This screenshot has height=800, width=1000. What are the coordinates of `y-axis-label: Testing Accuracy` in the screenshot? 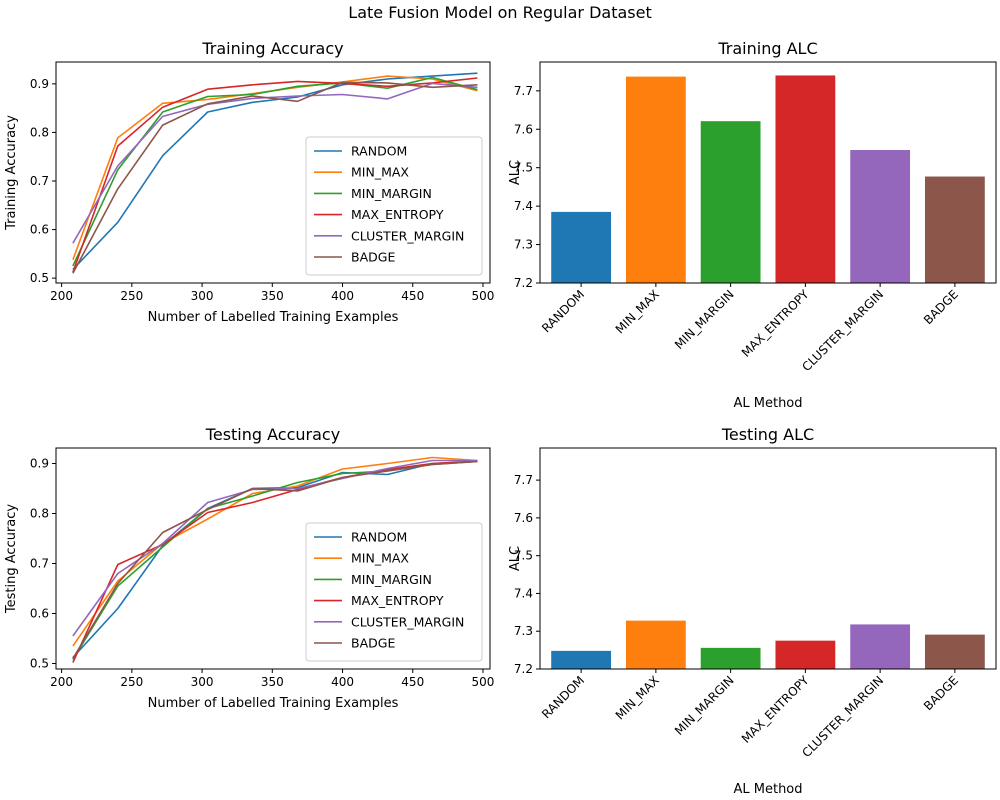 It's located at (11, 559).